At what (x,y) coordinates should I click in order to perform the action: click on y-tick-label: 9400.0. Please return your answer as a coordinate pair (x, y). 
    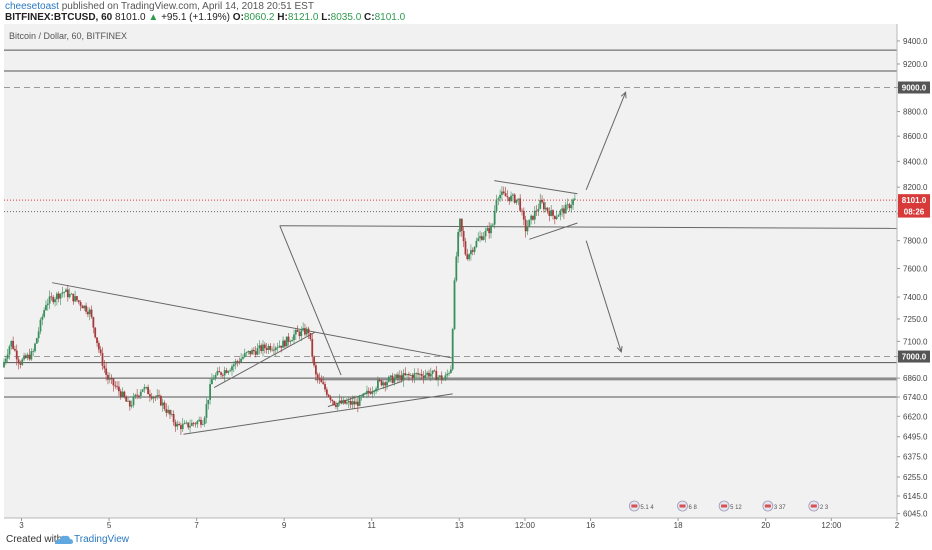
    Looking at the image, I should click on (915, 41).